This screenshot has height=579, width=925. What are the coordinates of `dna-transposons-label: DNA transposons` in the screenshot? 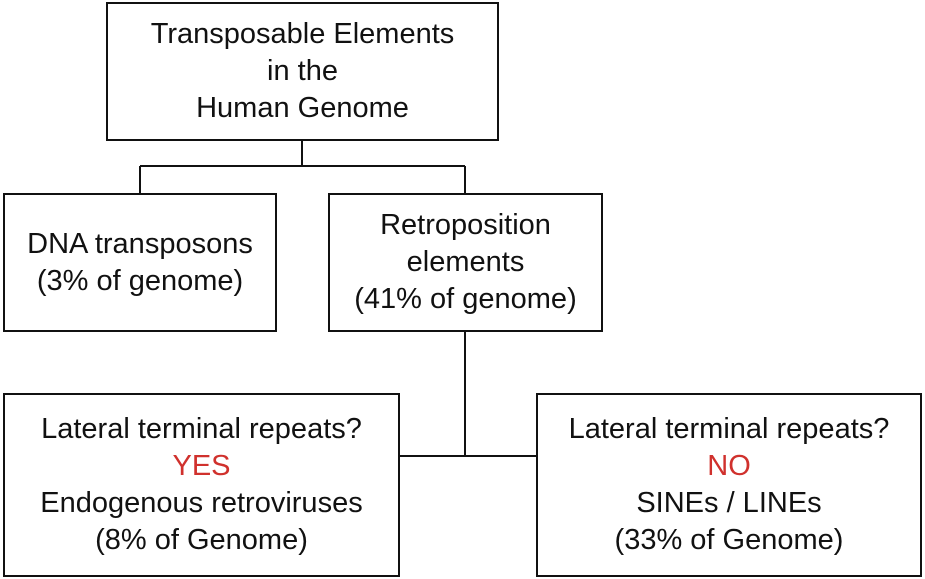 It's located at (140, 243).